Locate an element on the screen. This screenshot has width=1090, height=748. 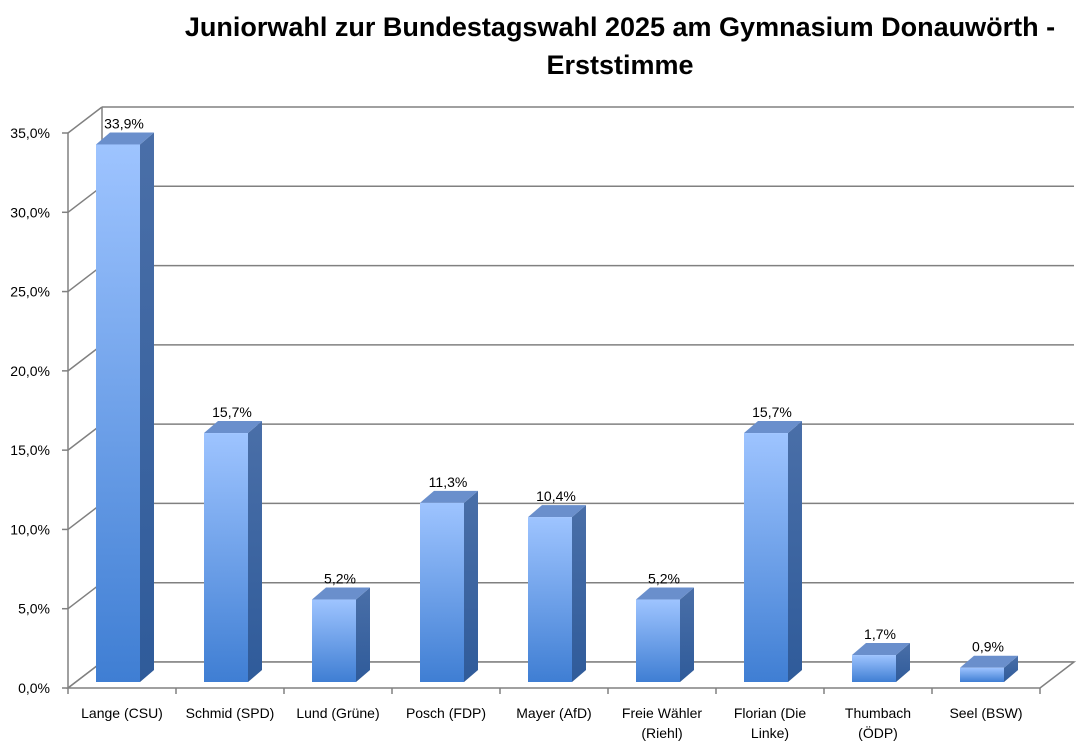
y-tick-label: 15,0% is located at coordinates (30, 450).